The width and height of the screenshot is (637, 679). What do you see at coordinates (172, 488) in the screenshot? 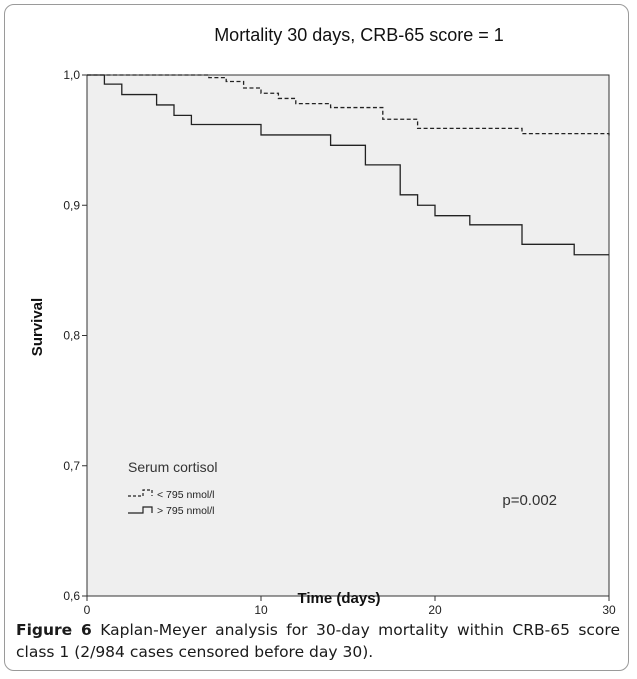
I see `legend: Serum cortisol < 795 nmol/l > 795 nmol/l` at bounding box center [172, 488].